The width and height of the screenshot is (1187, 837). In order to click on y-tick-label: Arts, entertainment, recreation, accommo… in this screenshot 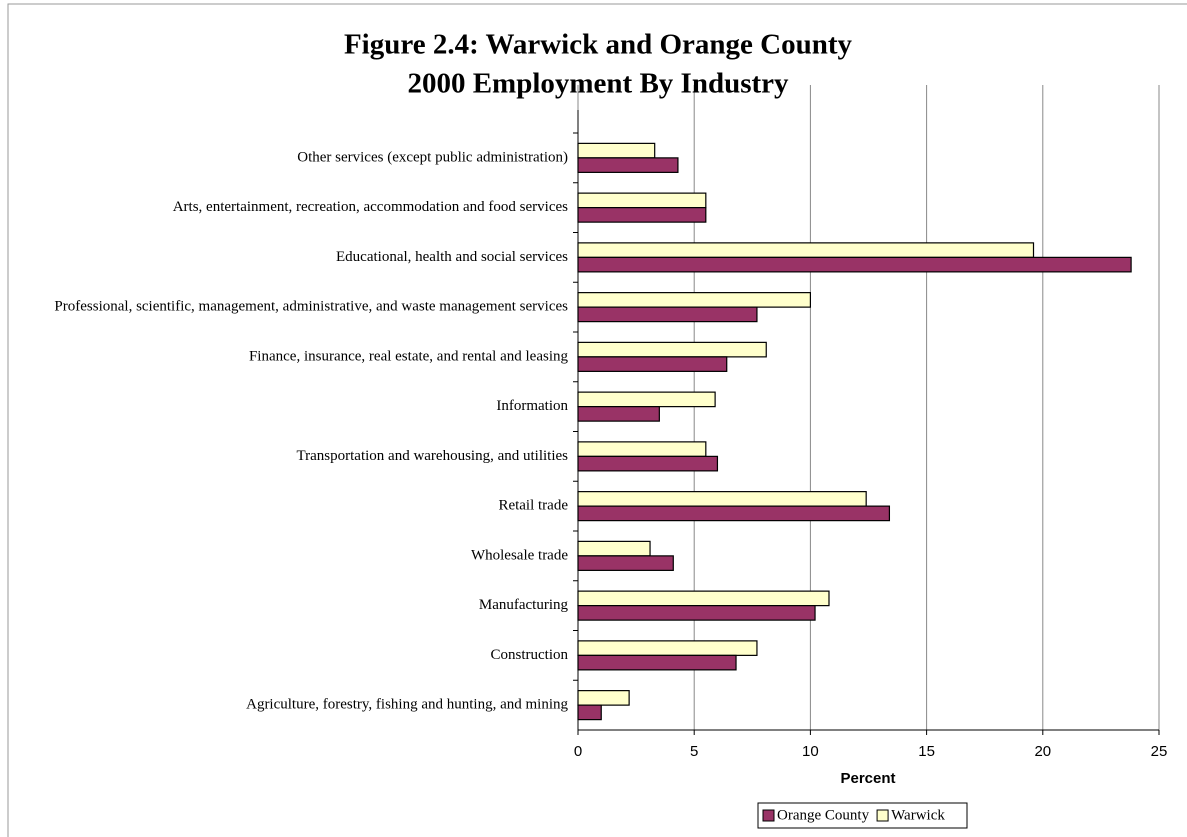, I will do `click(370, 207)`.